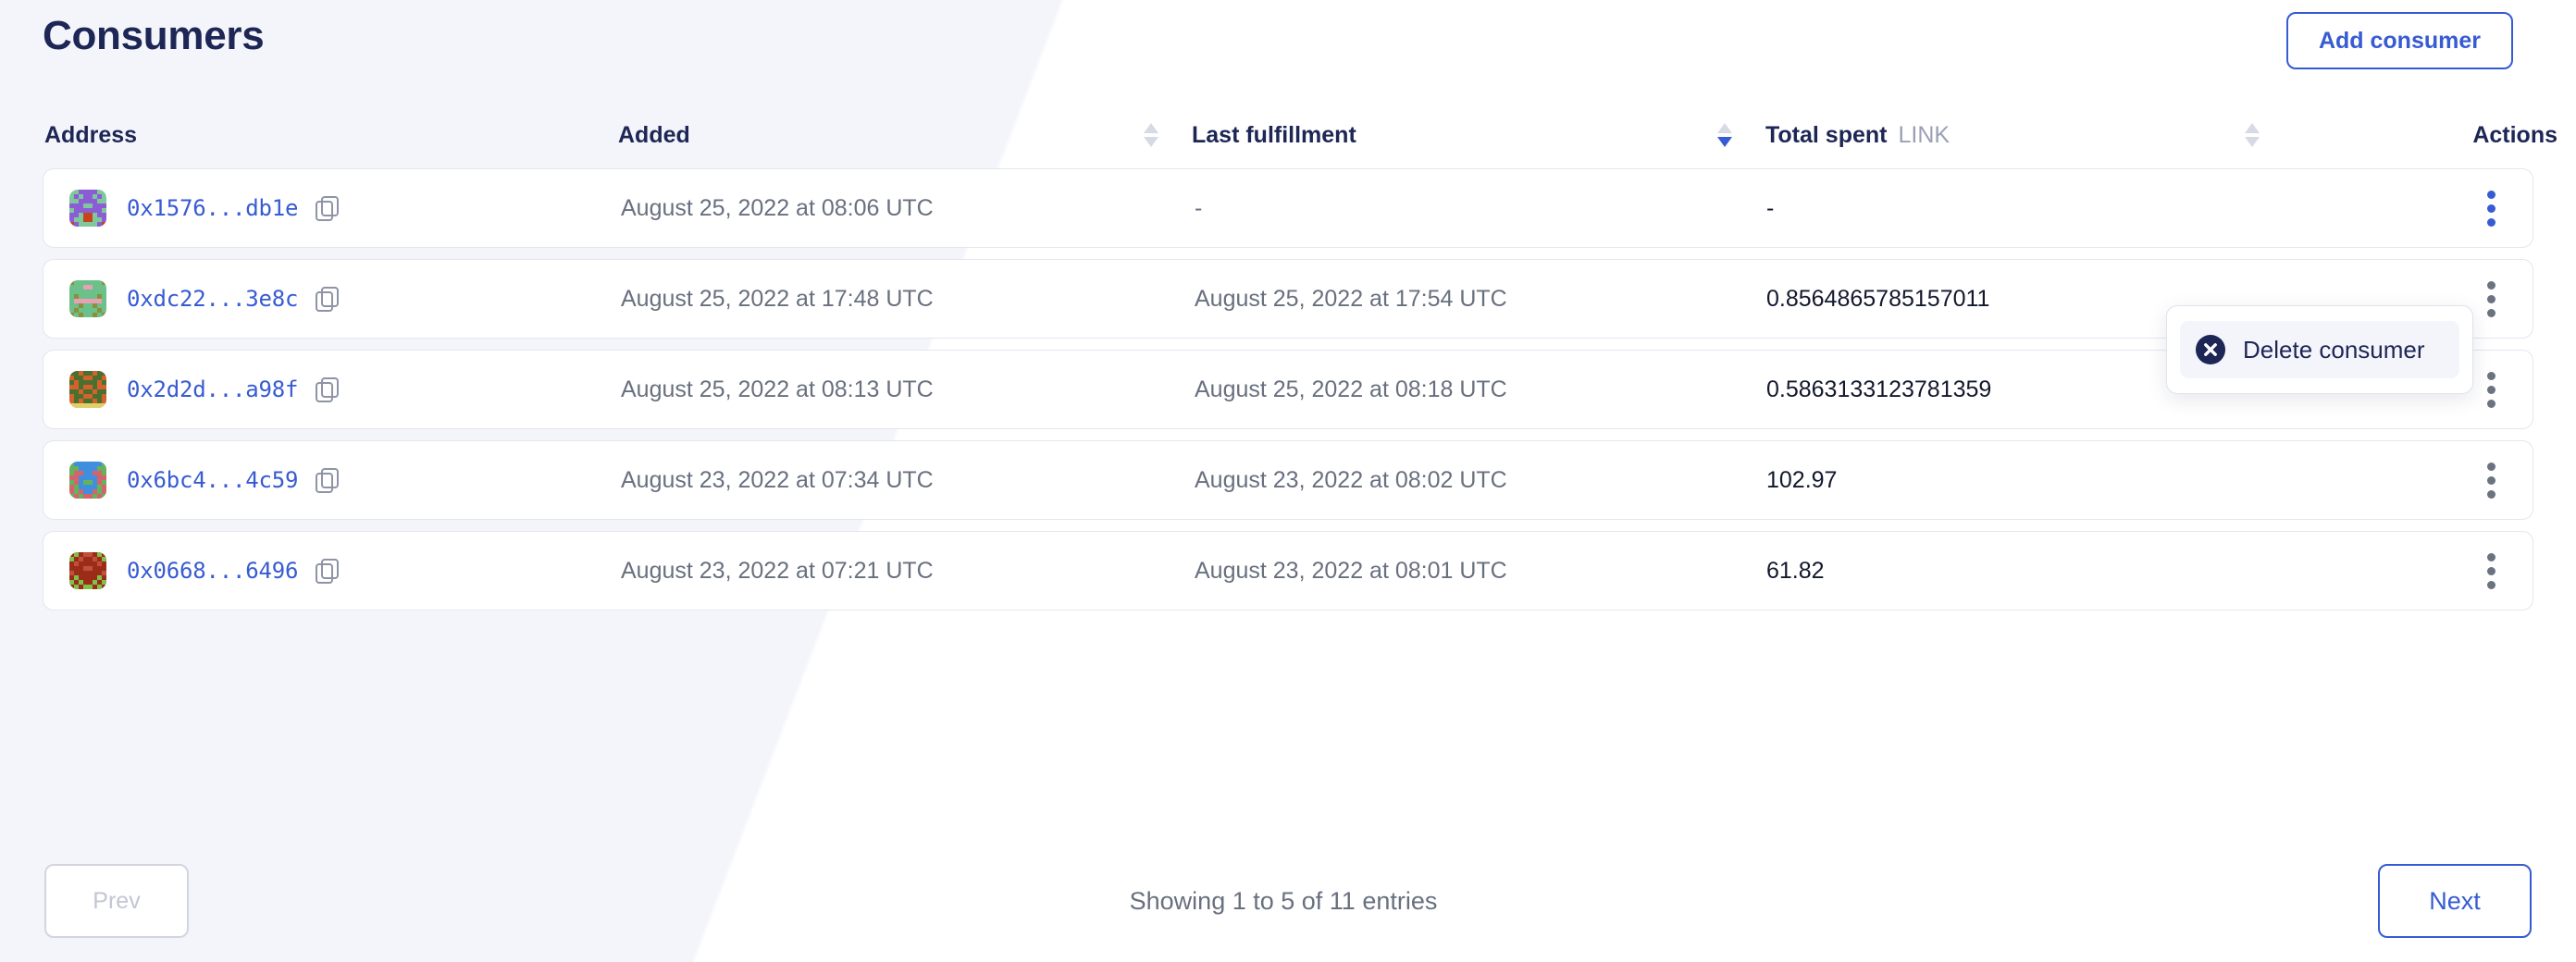 The image size is (2576, 962). What do you see at coordinates (905, 135) in the screenshot?
I see `column-header-added: Added` at bounding box center [905, 135].